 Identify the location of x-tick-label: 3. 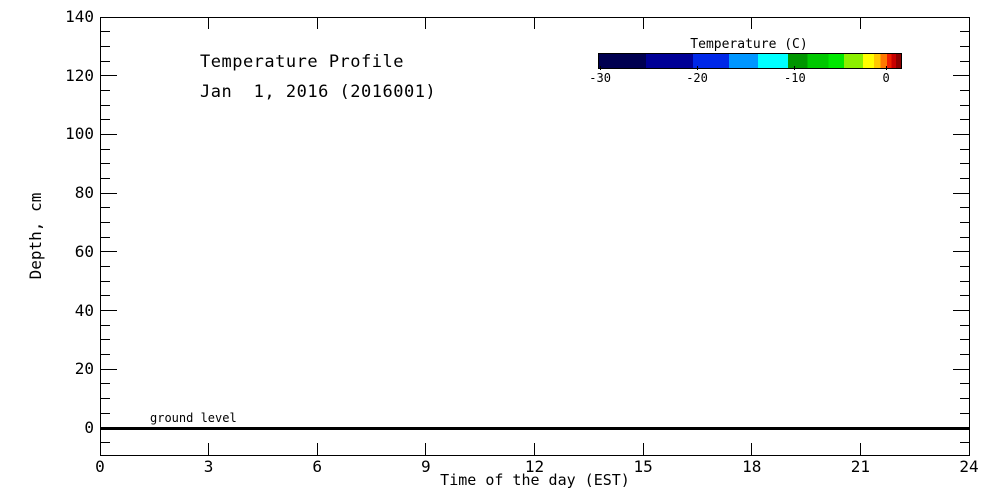
(208, 466).